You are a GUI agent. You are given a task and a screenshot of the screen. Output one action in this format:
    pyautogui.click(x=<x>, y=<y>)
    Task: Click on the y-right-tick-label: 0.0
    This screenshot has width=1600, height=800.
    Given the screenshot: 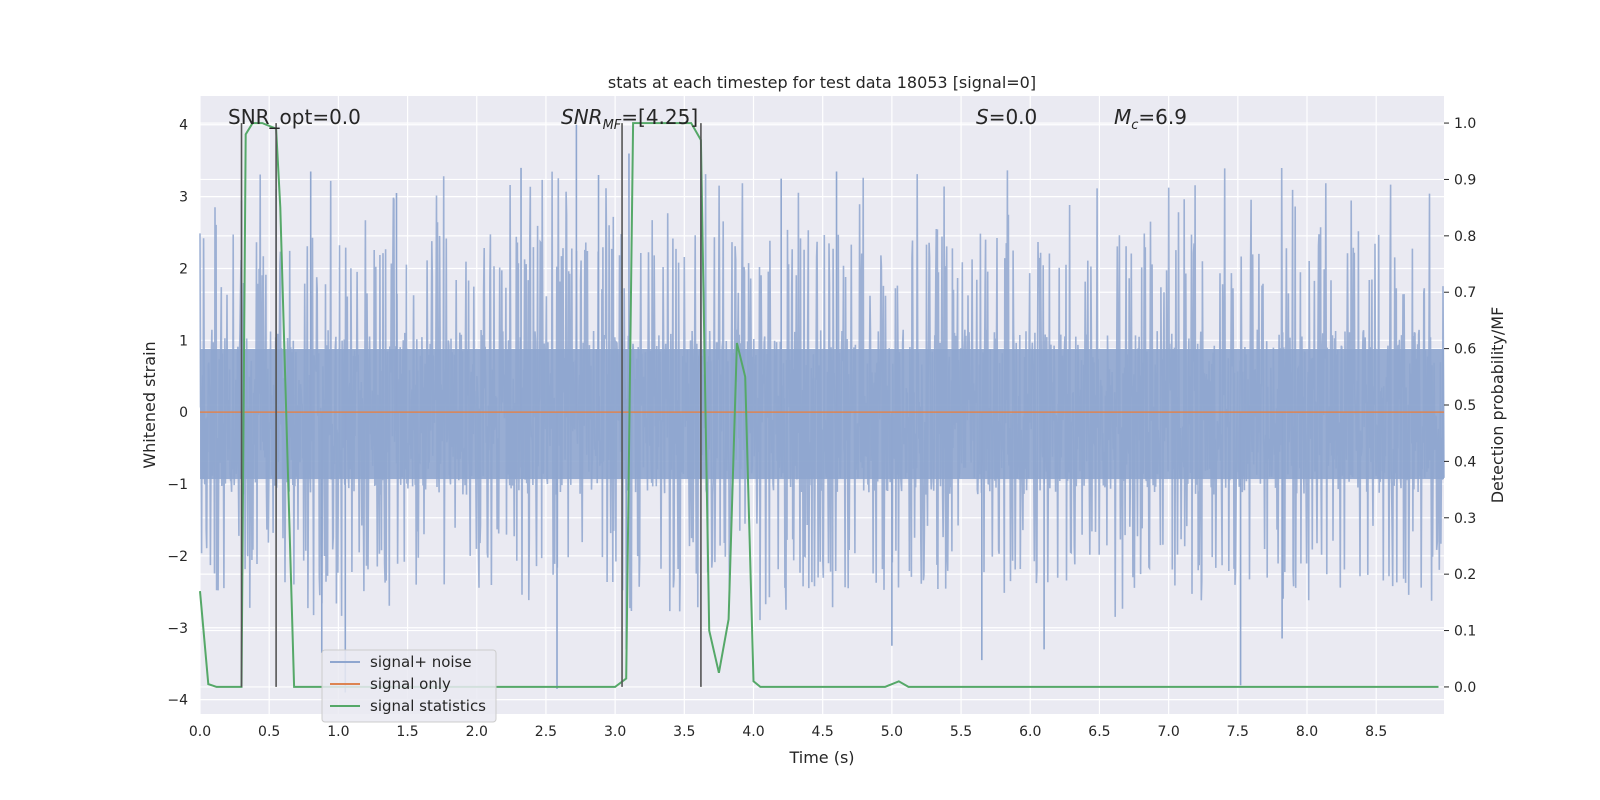 What is the action you would take?
    pyautogui.click(x=1465, y=688)
    